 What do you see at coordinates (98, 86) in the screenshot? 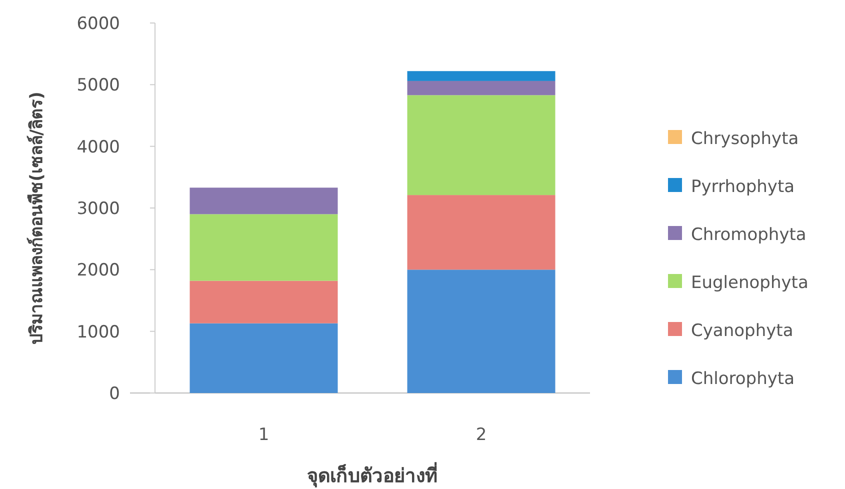
I see `y-tick-label: 5000` at bounding box center [98, 86].